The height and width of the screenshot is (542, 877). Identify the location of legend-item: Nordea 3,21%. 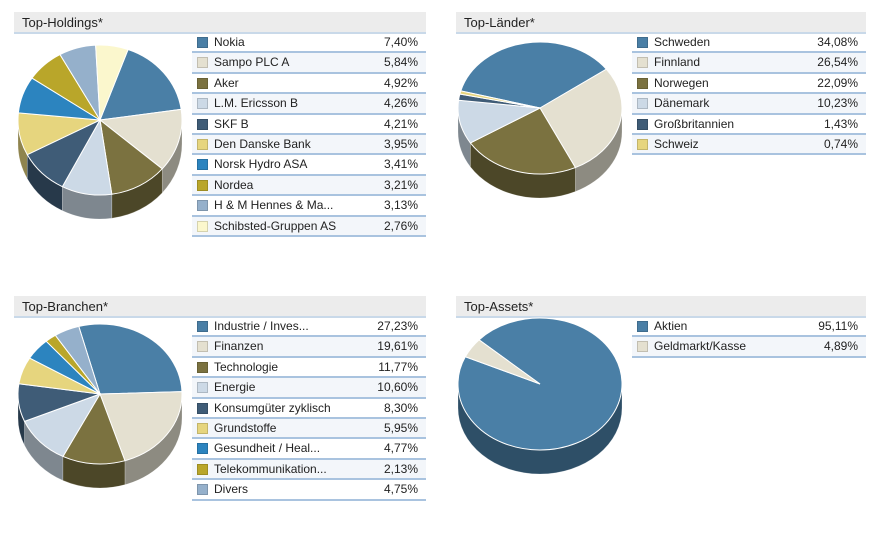
(309, 186).